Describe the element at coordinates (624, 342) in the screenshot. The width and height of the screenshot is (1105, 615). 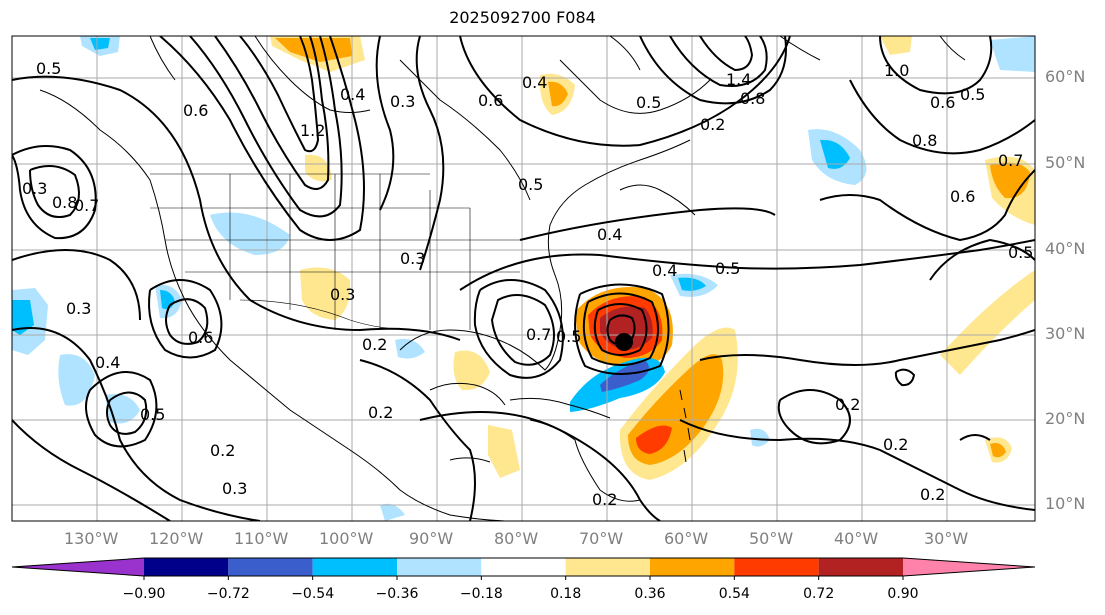
I see `storm-center-marker` at that location.